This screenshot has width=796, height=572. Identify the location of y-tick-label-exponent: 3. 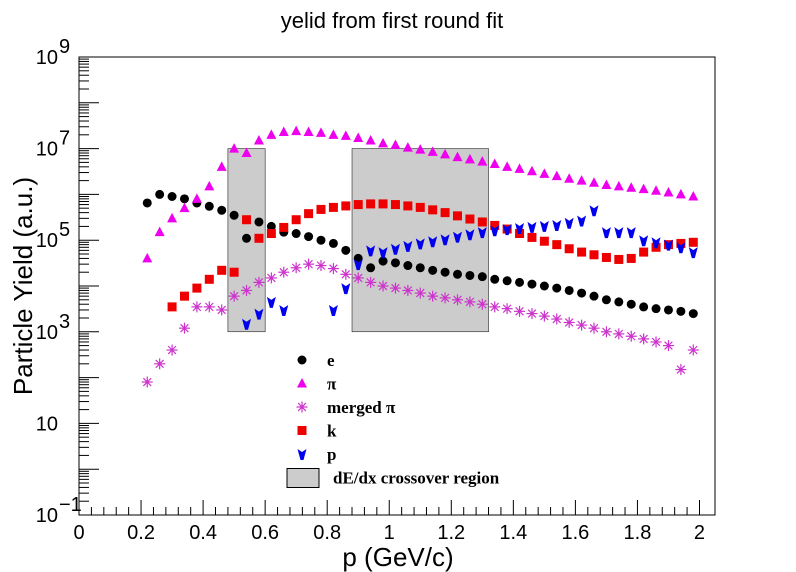
(64, 322).